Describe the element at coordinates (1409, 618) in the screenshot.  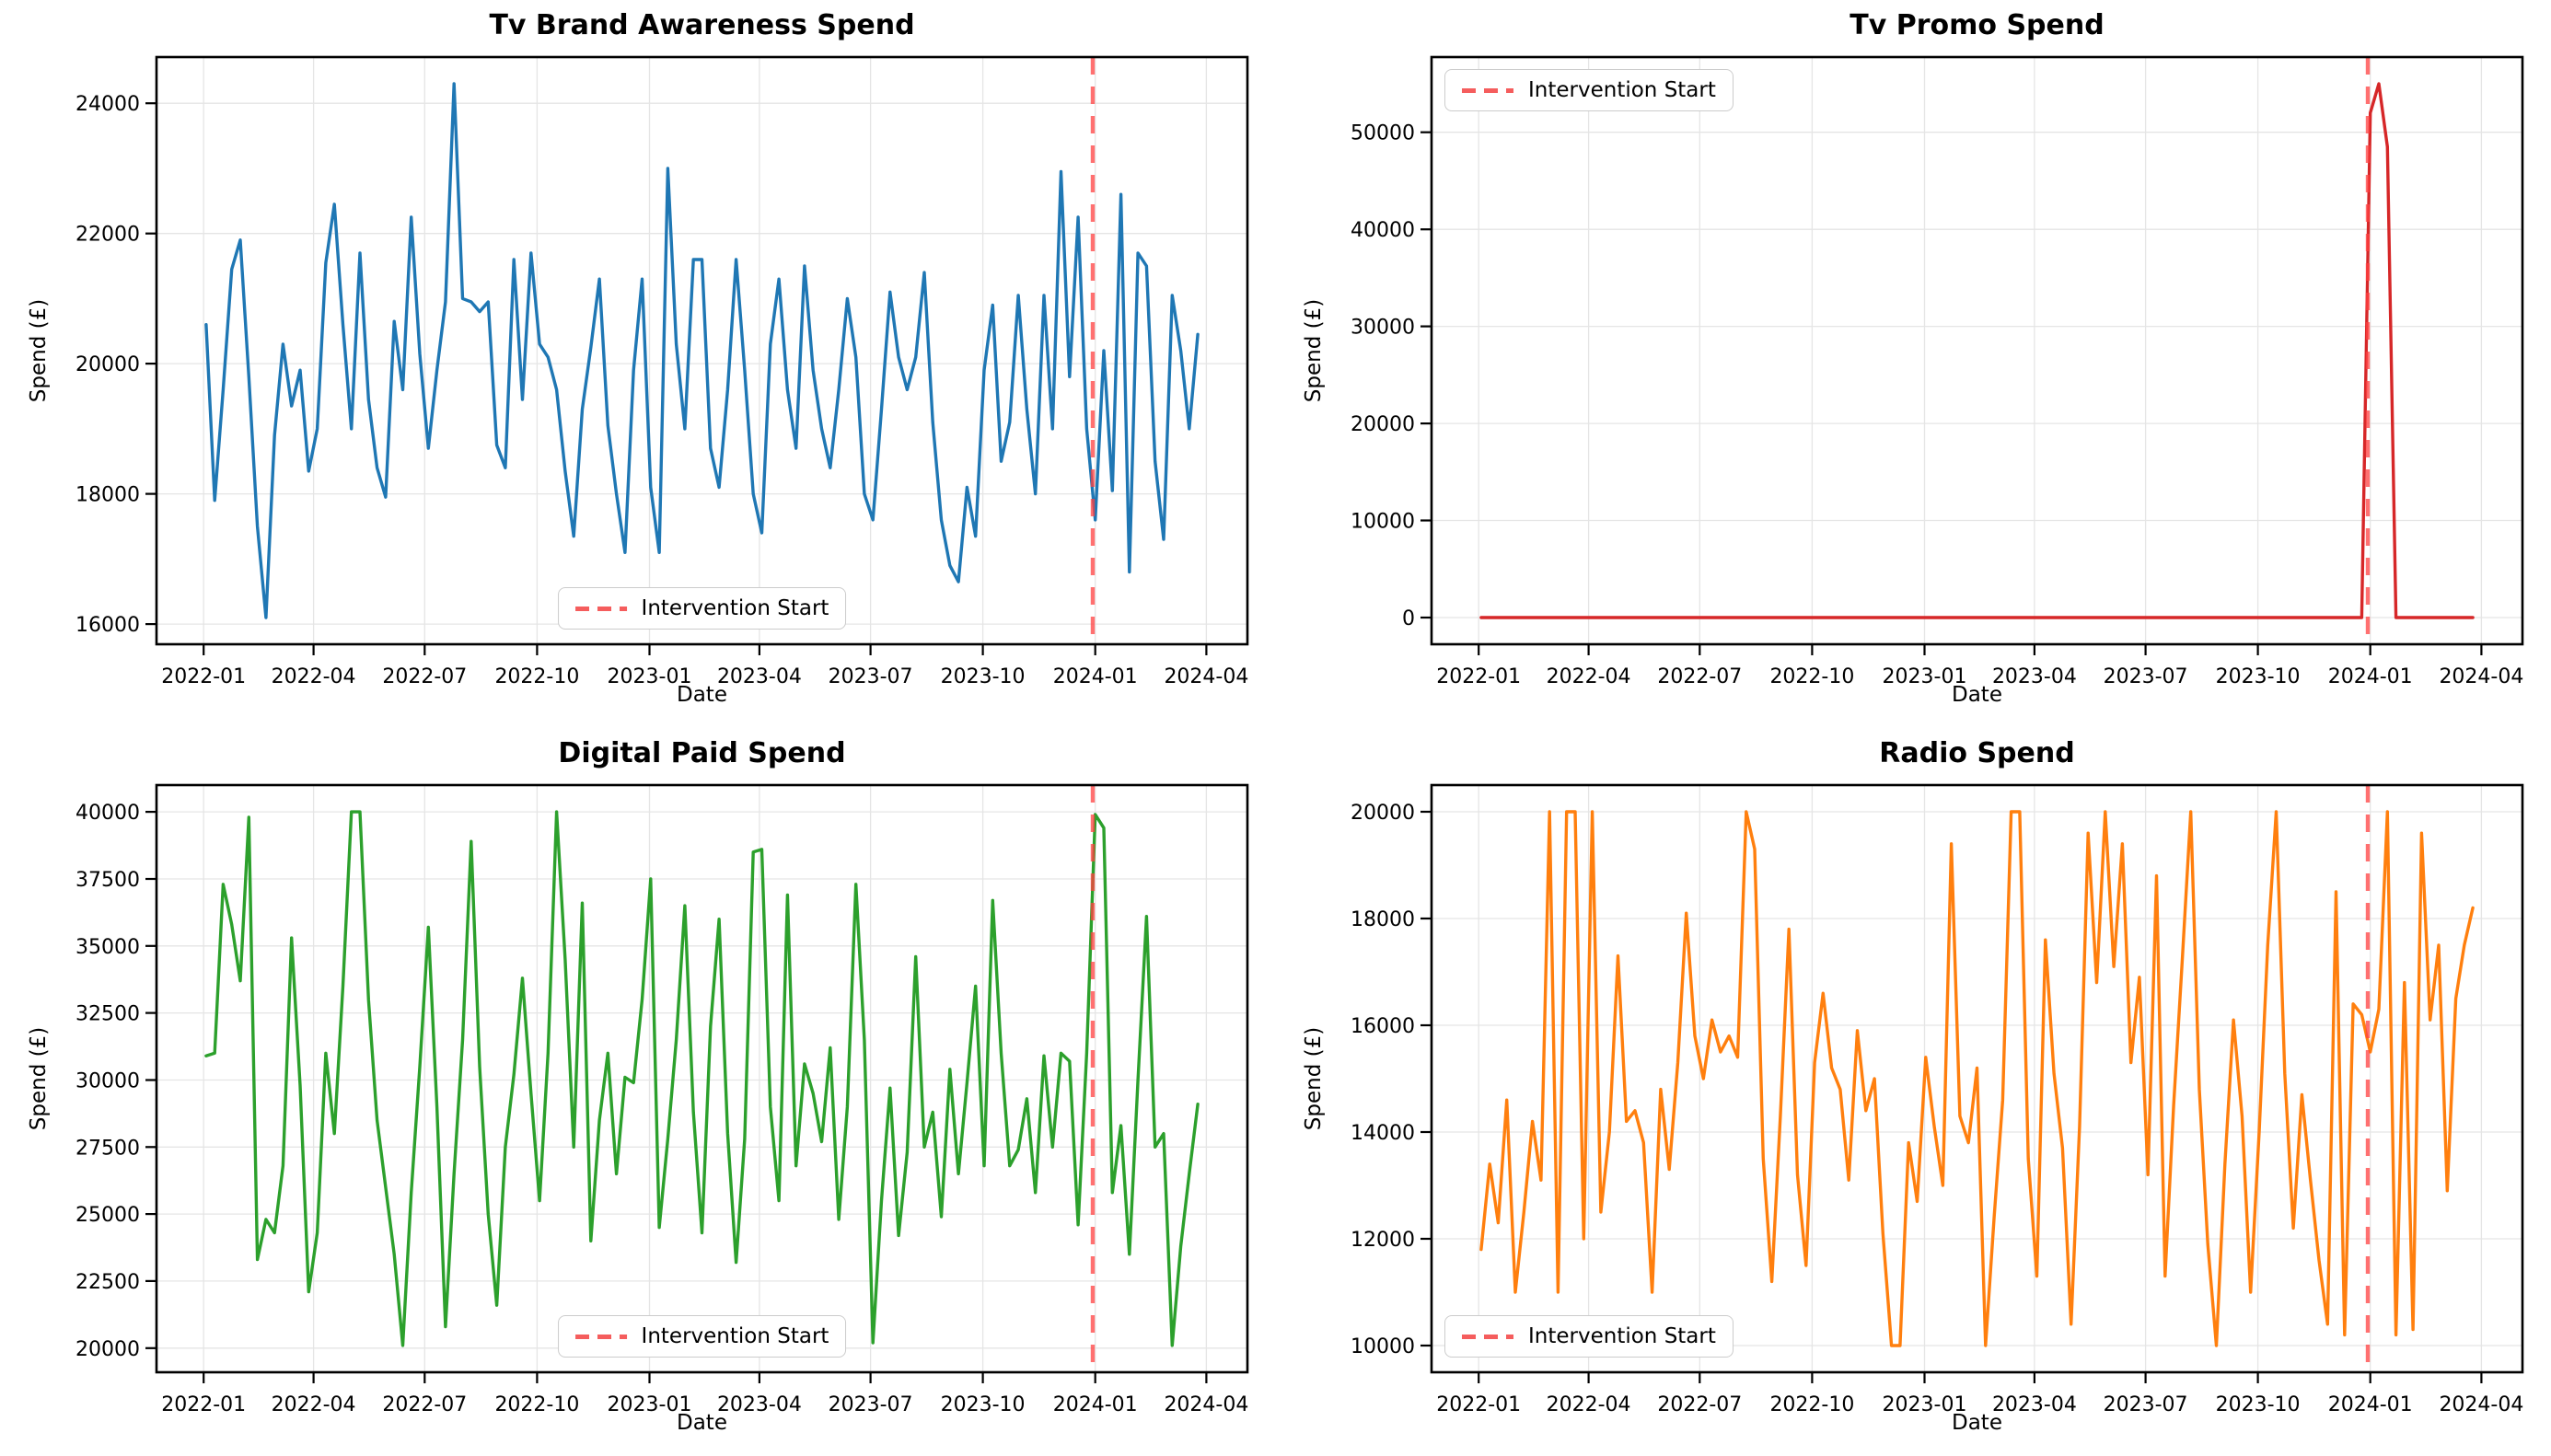
I see `svg-text: 0` at that location.